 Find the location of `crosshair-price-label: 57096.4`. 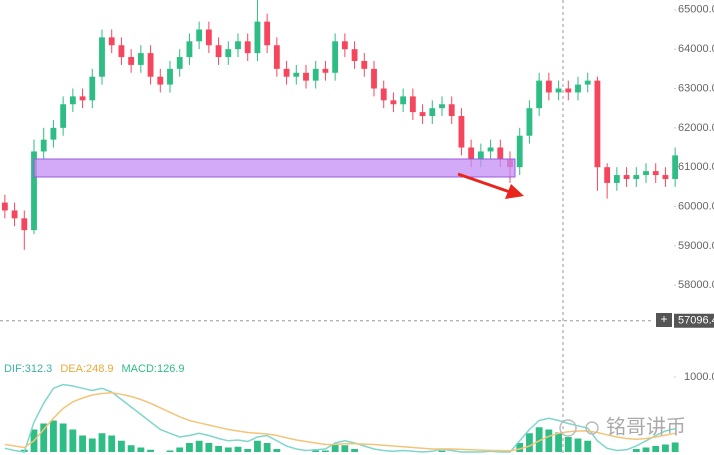

crosshair-price-label: 57096.4 is located at coordinates (696, 321).